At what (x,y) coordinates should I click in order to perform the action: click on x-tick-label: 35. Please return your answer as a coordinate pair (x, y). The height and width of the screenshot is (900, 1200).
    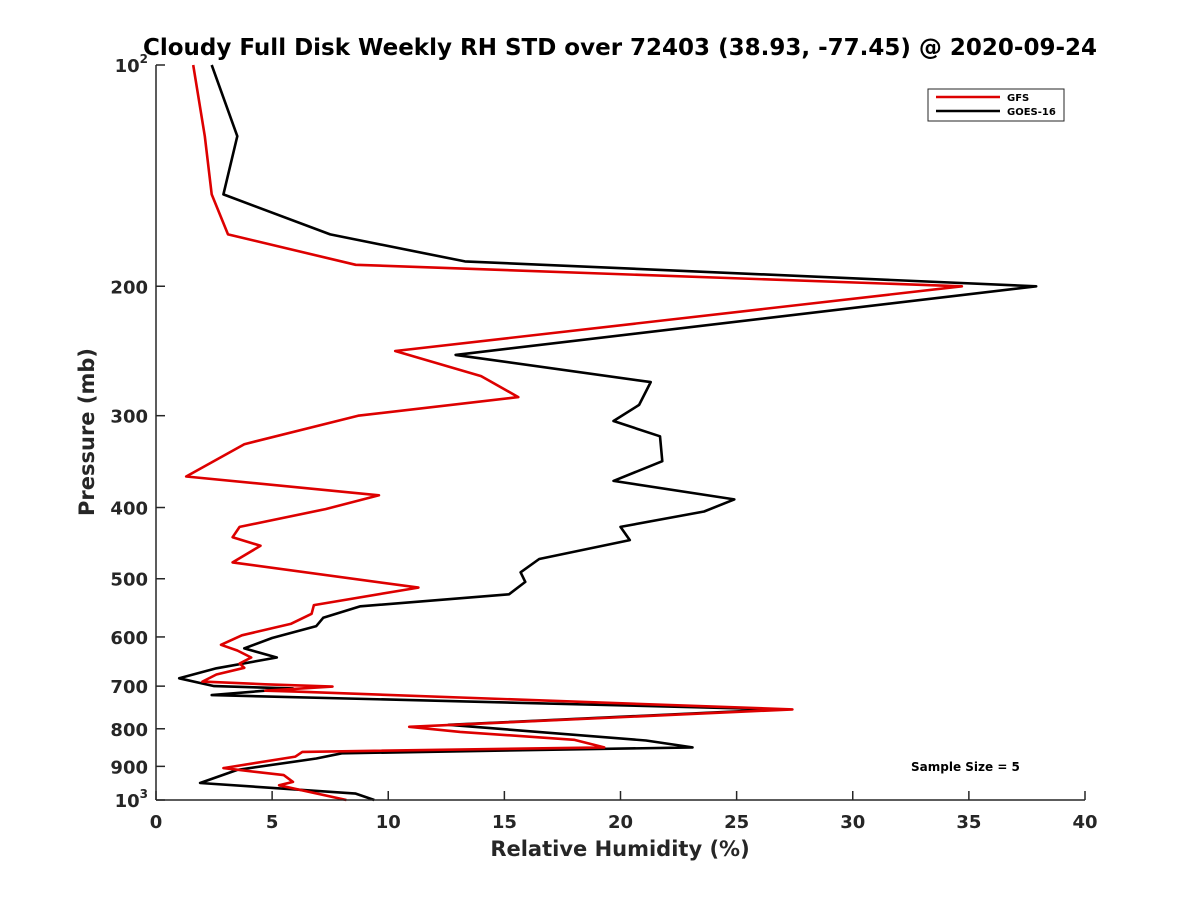
    Looking at the image, I should click on (968, 822).